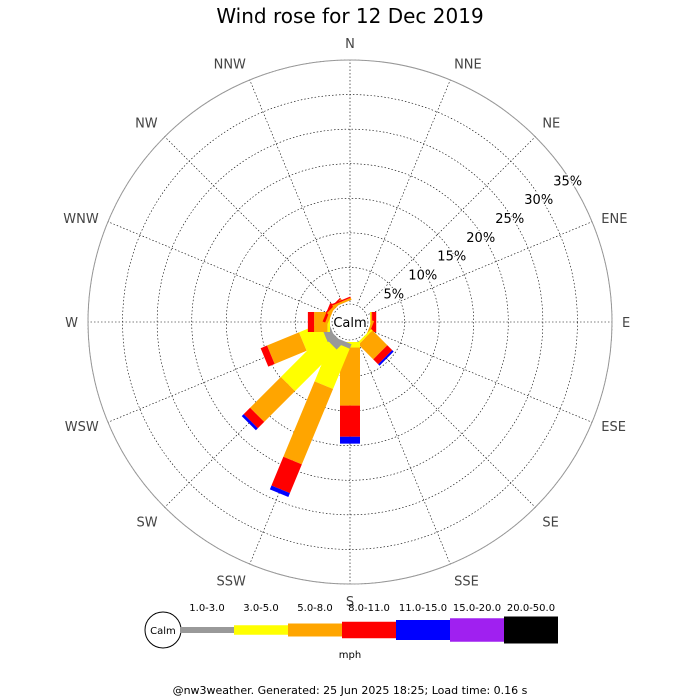 The height and width of the screenshot is (700, 700). I want to click on radial-tick-label: 20%, so click(480, 238).